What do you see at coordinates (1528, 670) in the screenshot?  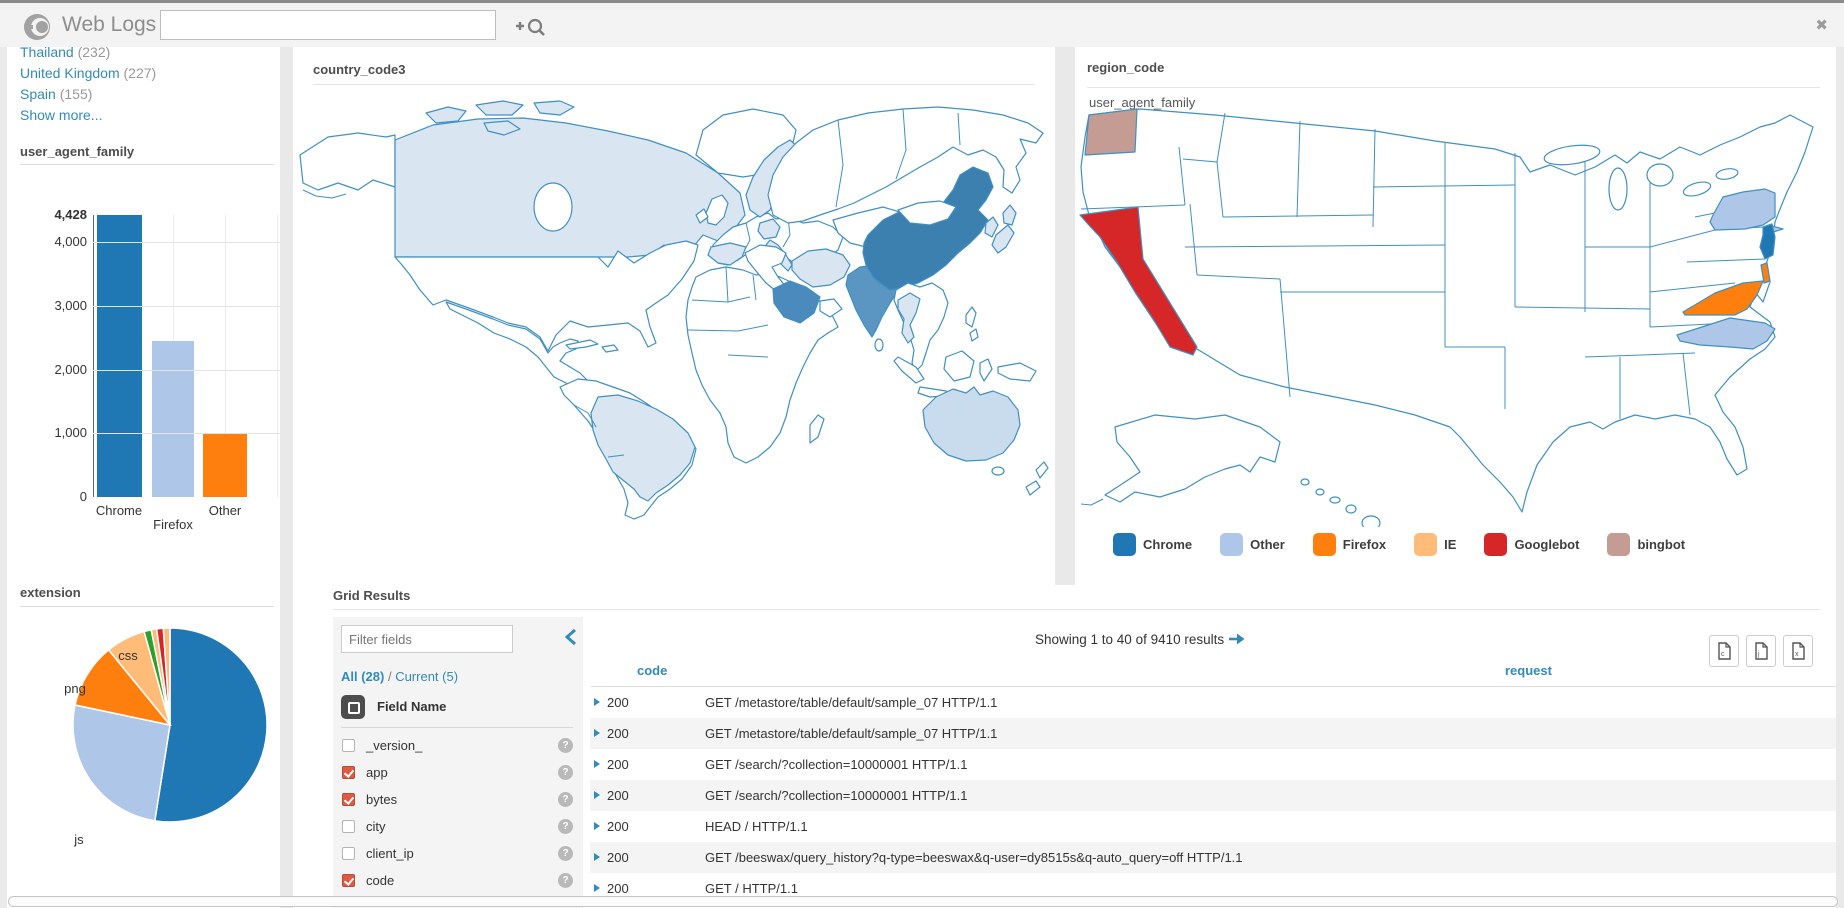 I see `column-header-request: request` at bounding box center [1528, 670].